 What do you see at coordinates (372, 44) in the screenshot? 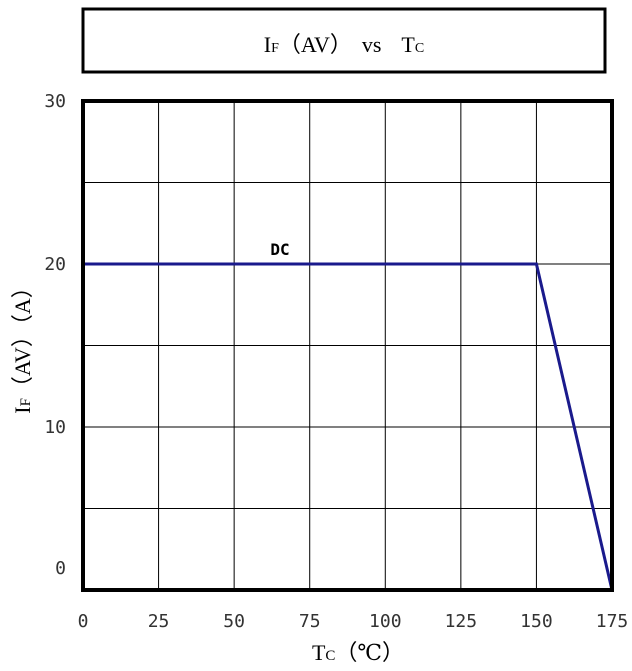
I see `title-vs: vs` at bounding box center [372, 44].